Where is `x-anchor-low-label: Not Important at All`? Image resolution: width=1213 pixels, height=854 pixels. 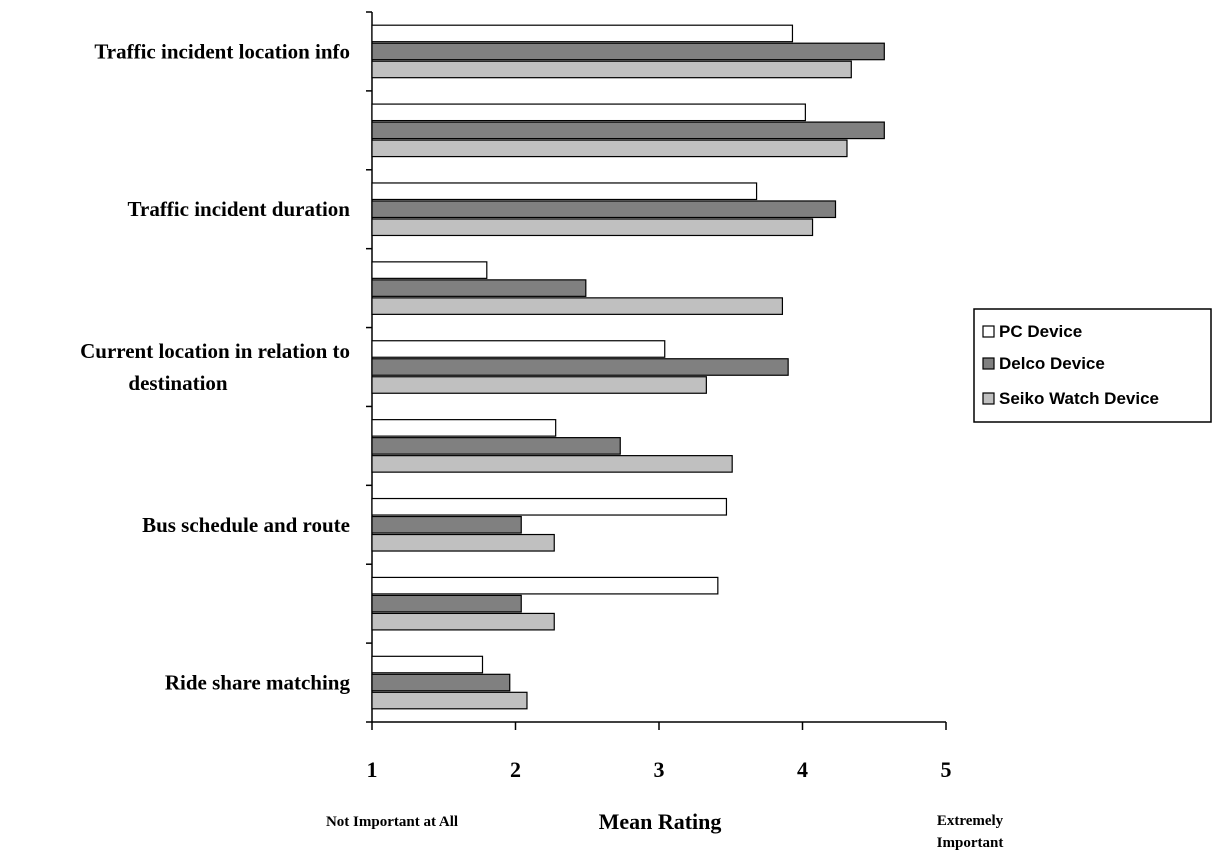
x-anchor-low-label: Not Important at All is located at coordinates (392, 822).